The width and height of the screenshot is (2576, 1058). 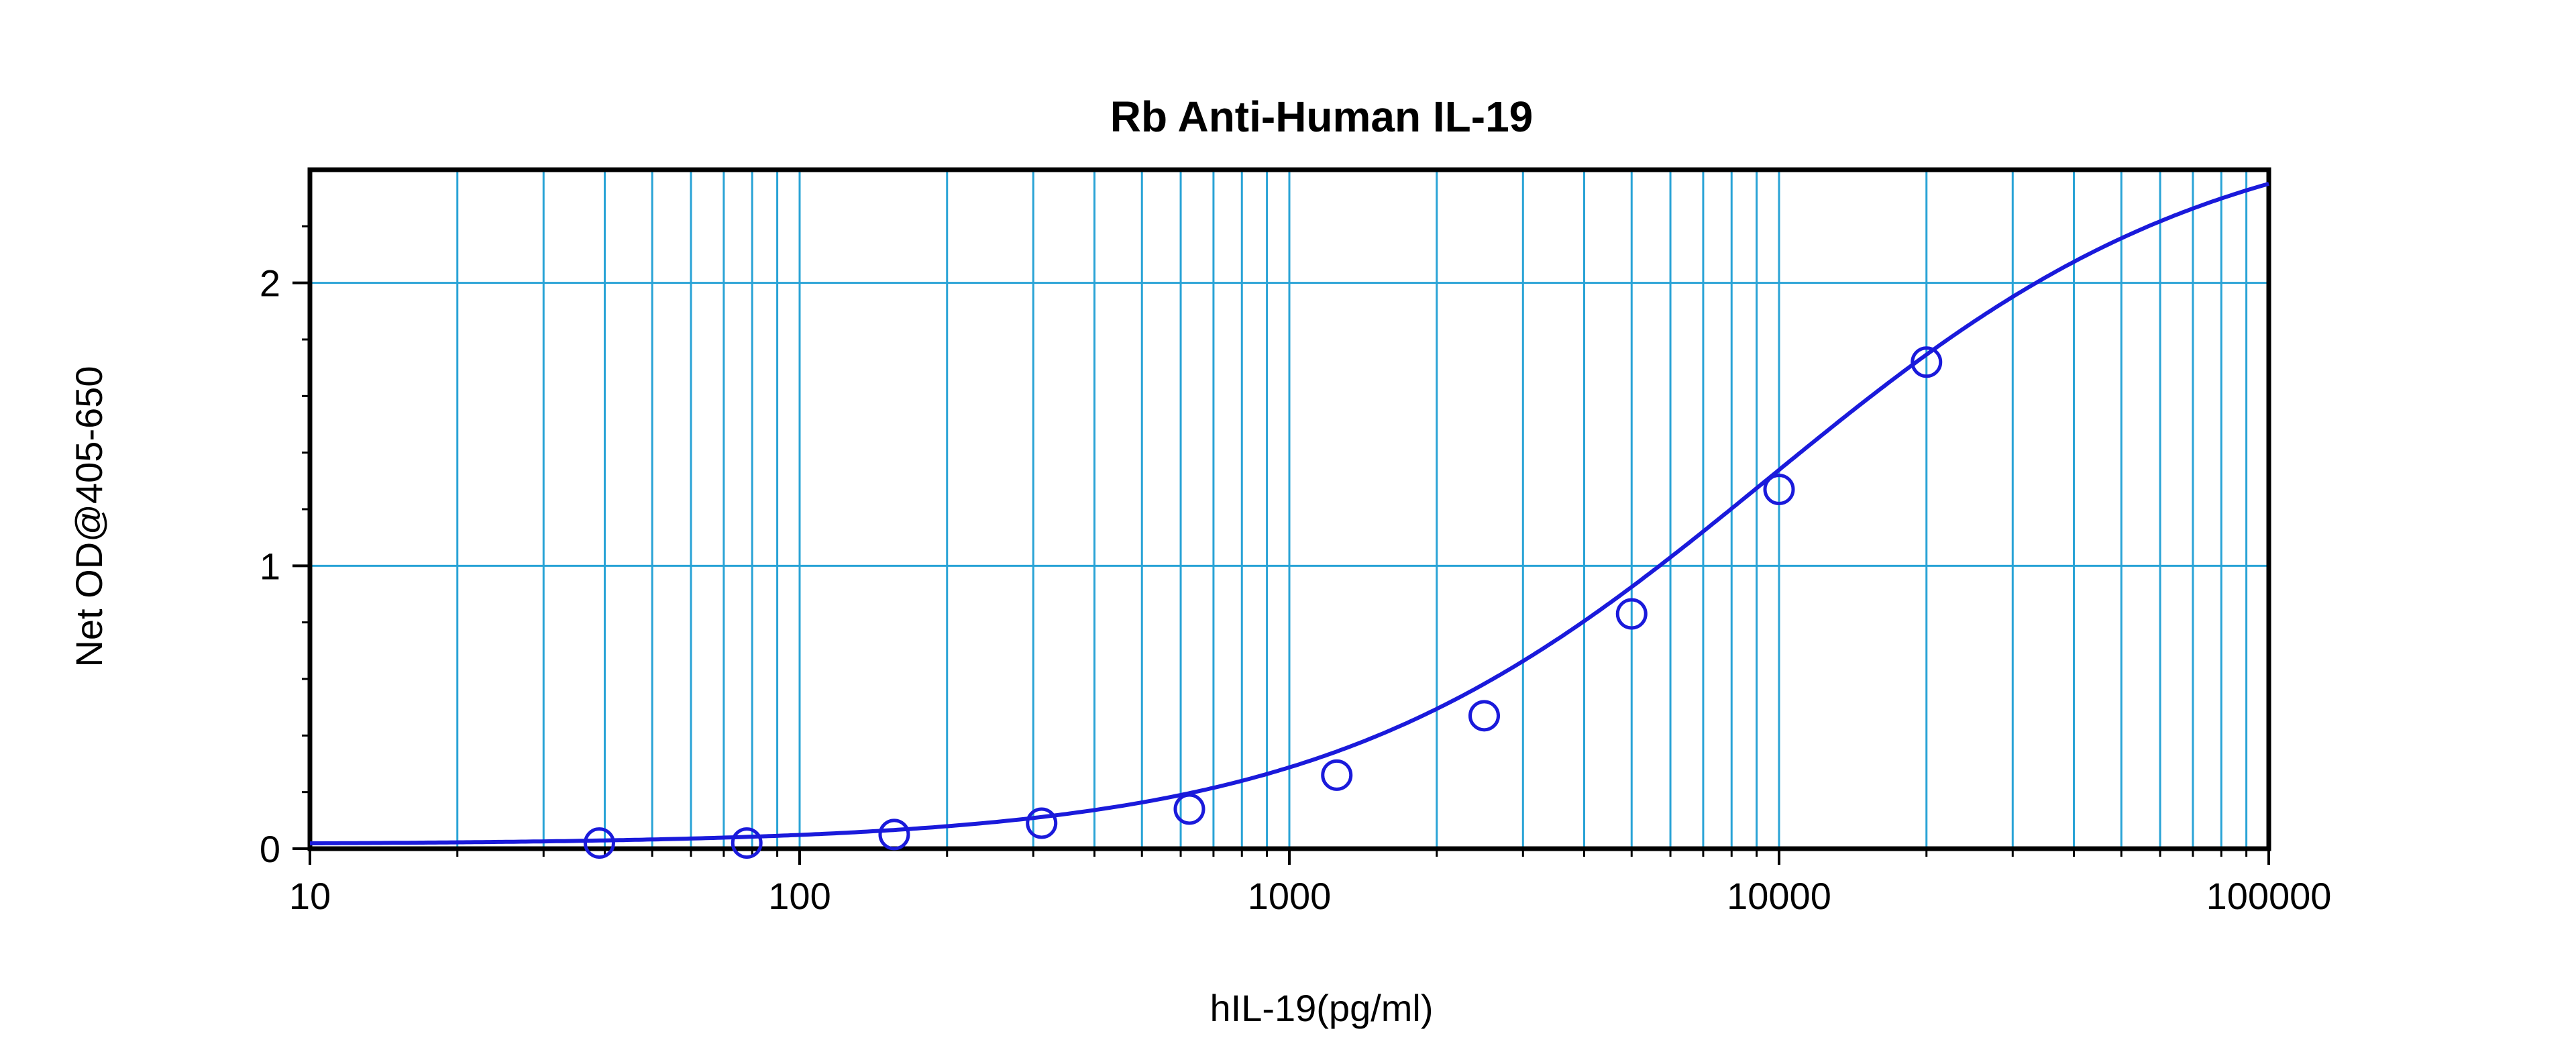 I want to click on x-tick-label: 1000, so click(x=1290, y=896).